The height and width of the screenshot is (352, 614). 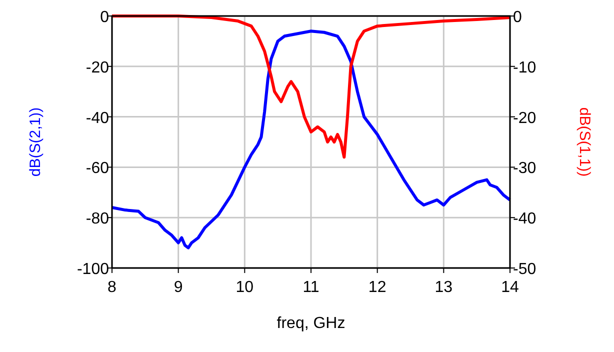 What do you see at coordinates (517, 17) in the screenshot?
I see `y2-tick-label: 0` at bounding box center [517, 17].